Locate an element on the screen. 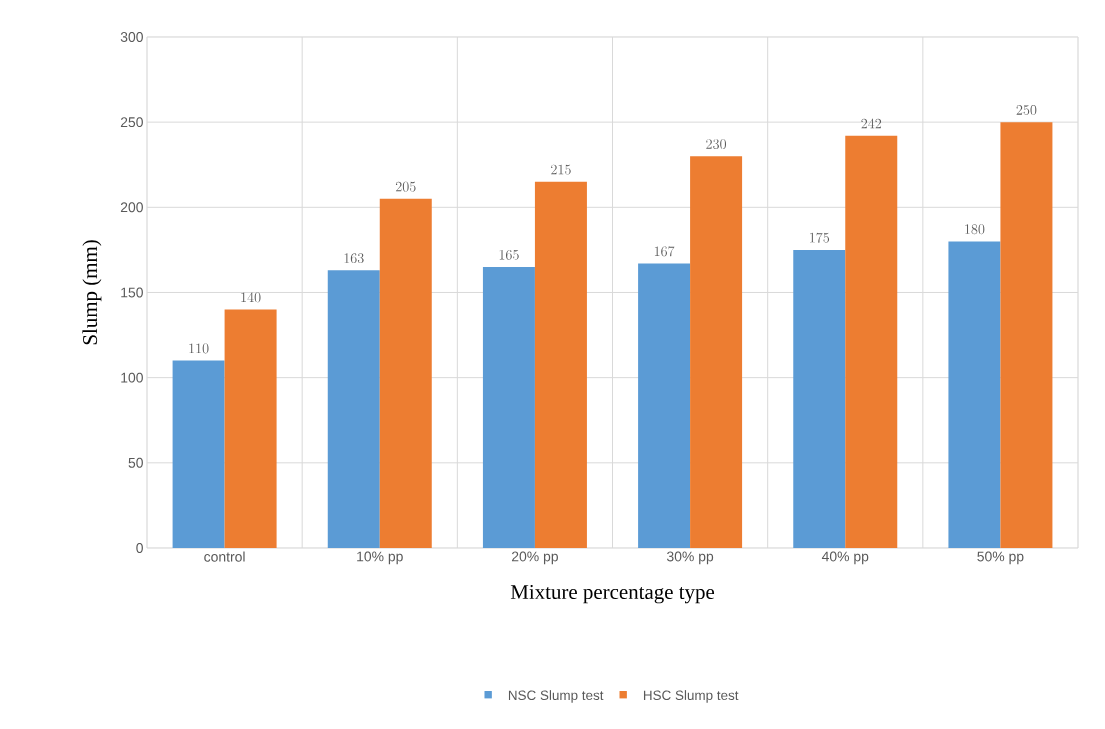 The width and height of the screenshot is (1105, 729). y-axis-title: Slump (mm) is located at coordinates (92, 292).